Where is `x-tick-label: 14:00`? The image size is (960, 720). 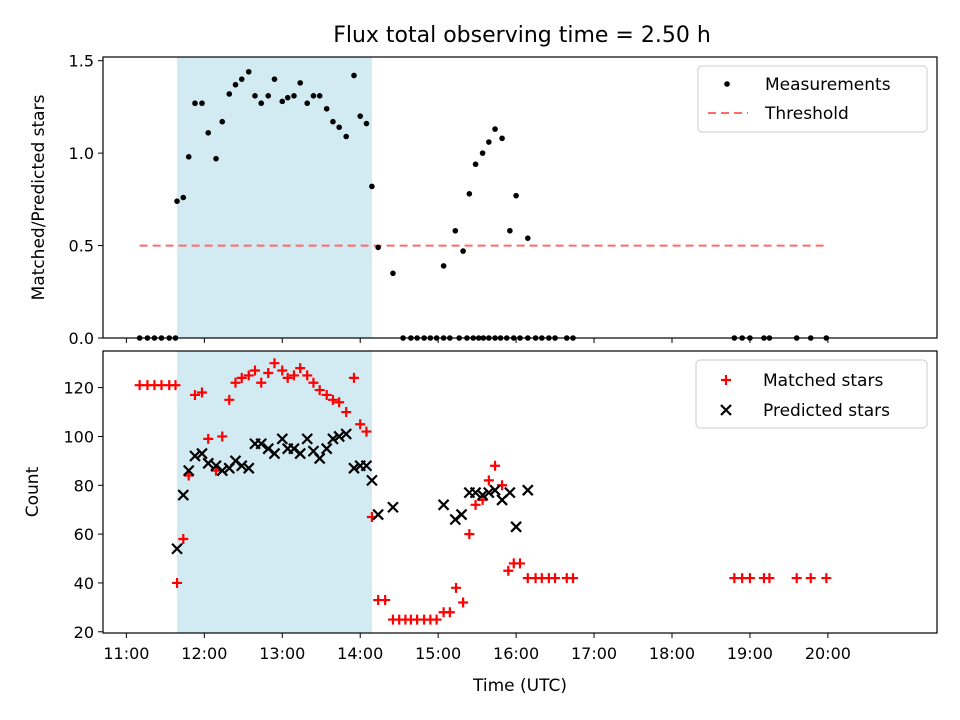 x-tick-label: 14:00 is located at coordinates (360, 653).